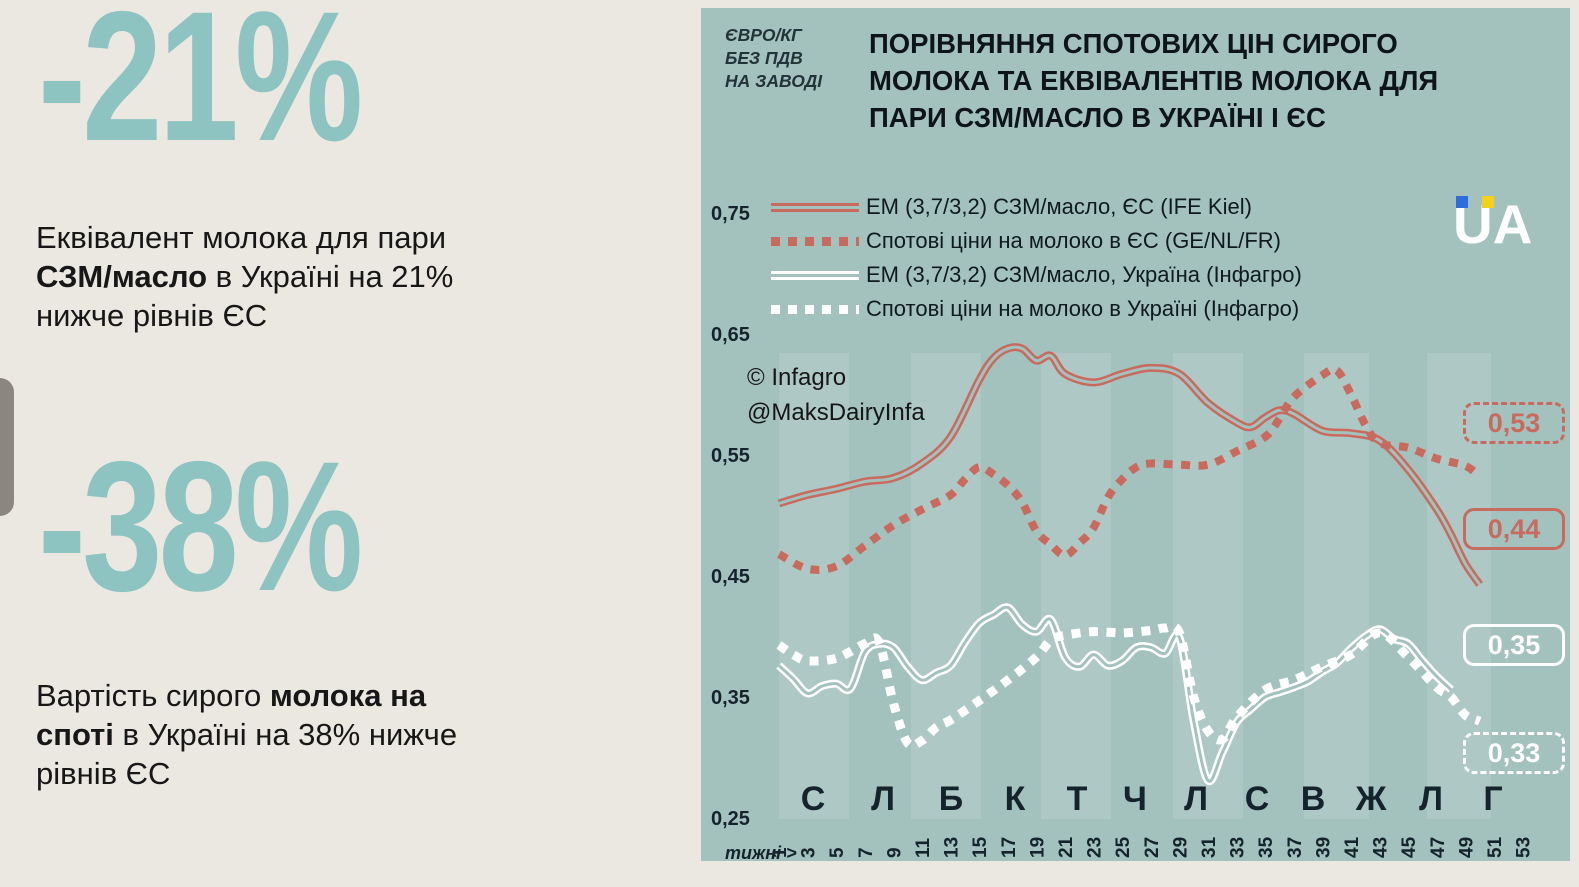 This screenshot has height=887, width=1579. I want to click on svg-text: 15, so click(980, 847).